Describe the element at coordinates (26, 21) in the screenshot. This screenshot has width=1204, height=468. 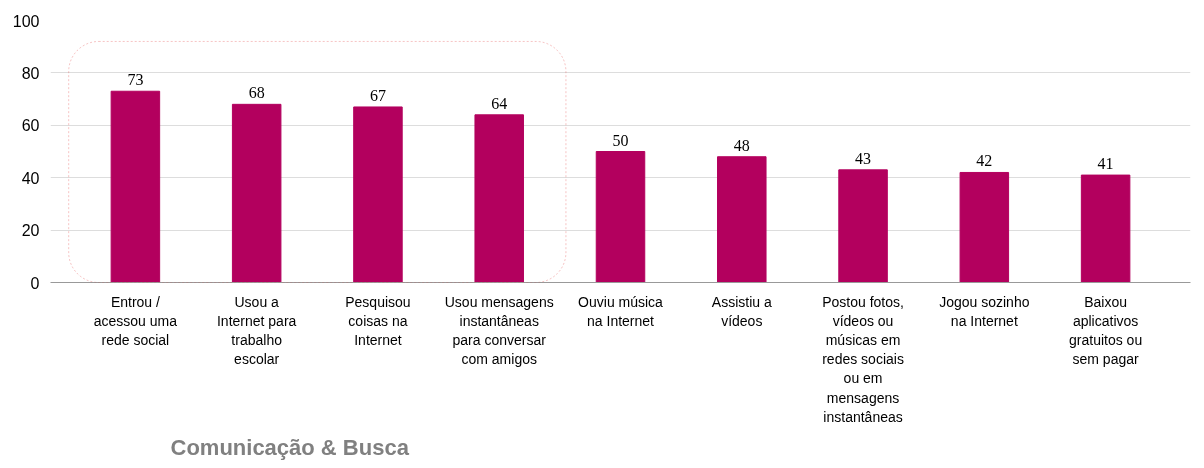
I see `y-tick-label: 100` at that location.